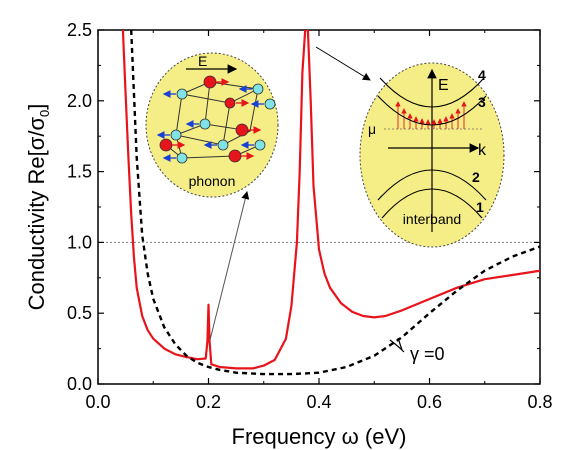 The width and height of the screenshot is (568, 450). I want to click on x-axis-title: Frequency ω (eV), so click(319, 436).